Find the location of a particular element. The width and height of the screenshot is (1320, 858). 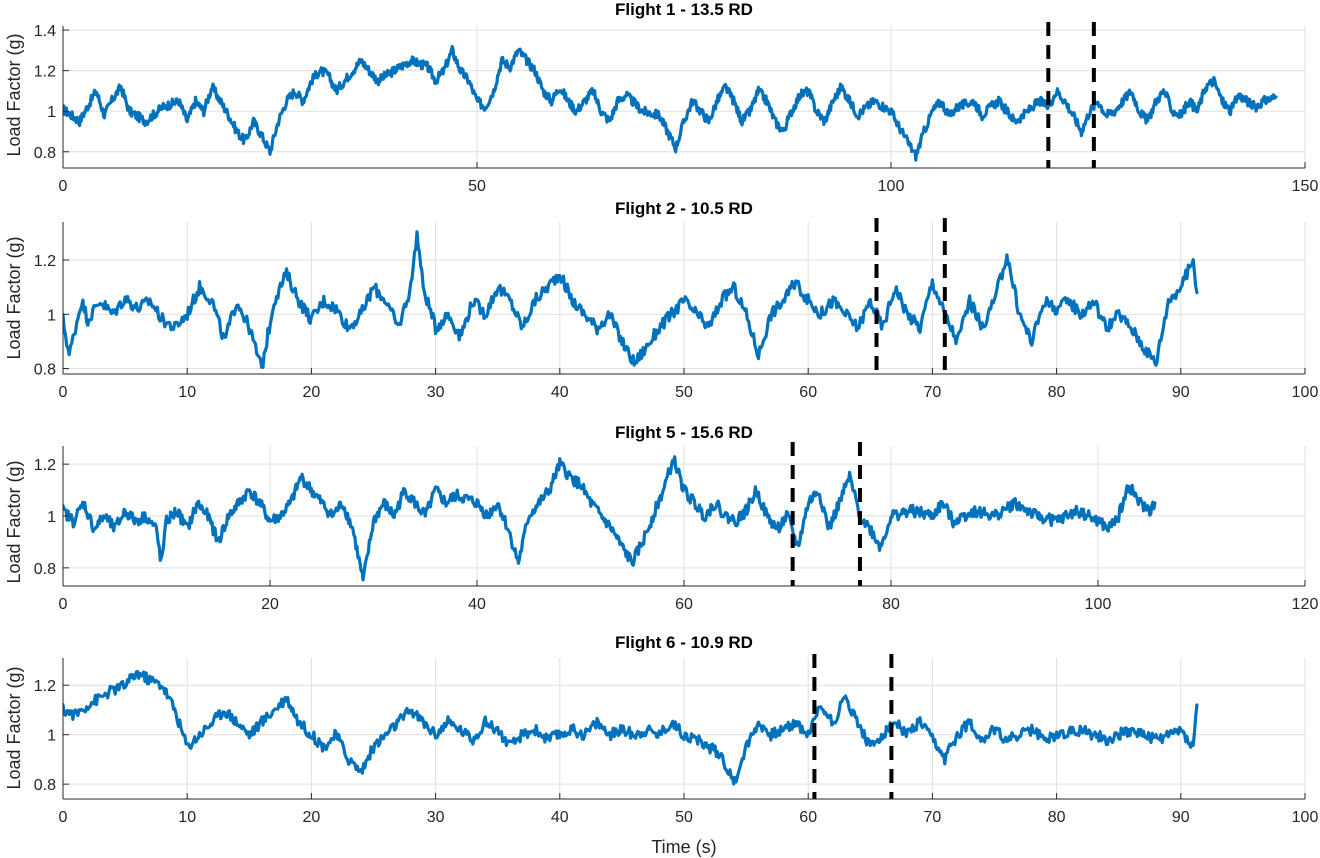

x-tick-label: 150 is located at coordinates (1305, 186).